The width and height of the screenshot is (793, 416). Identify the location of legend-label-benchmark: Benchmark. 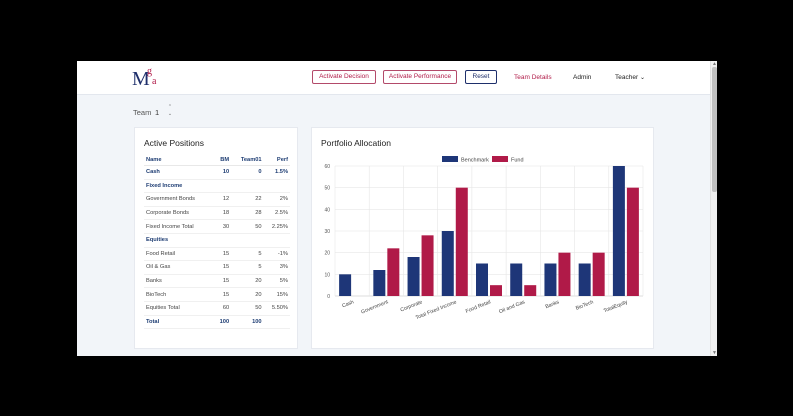
(475, 161).